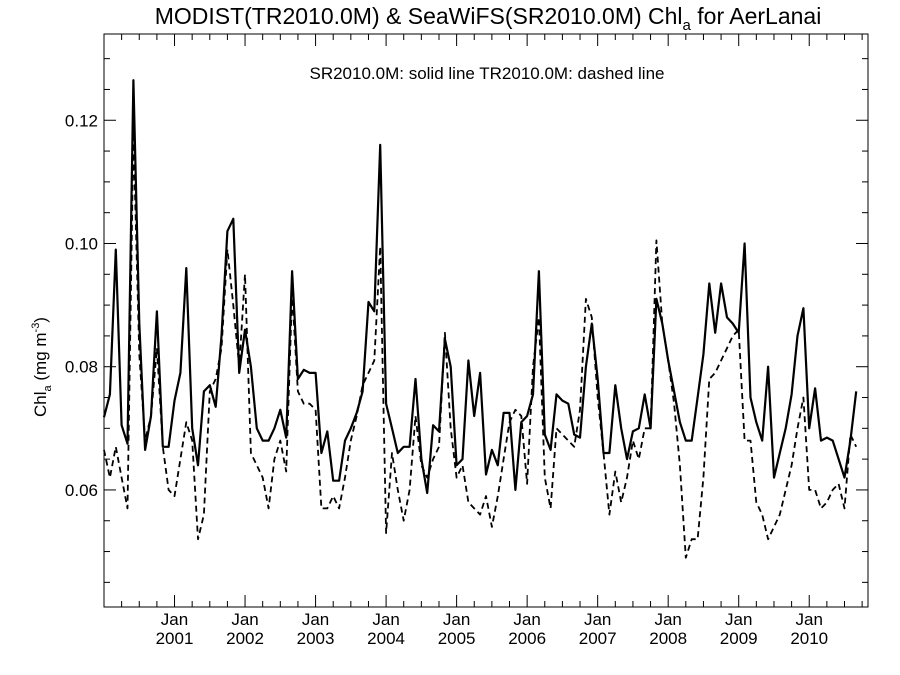  What do you see at coordinates (81, 367) in the screenshot?
I see `y-tick-label: 0.08` at bounding box center [81, 367].